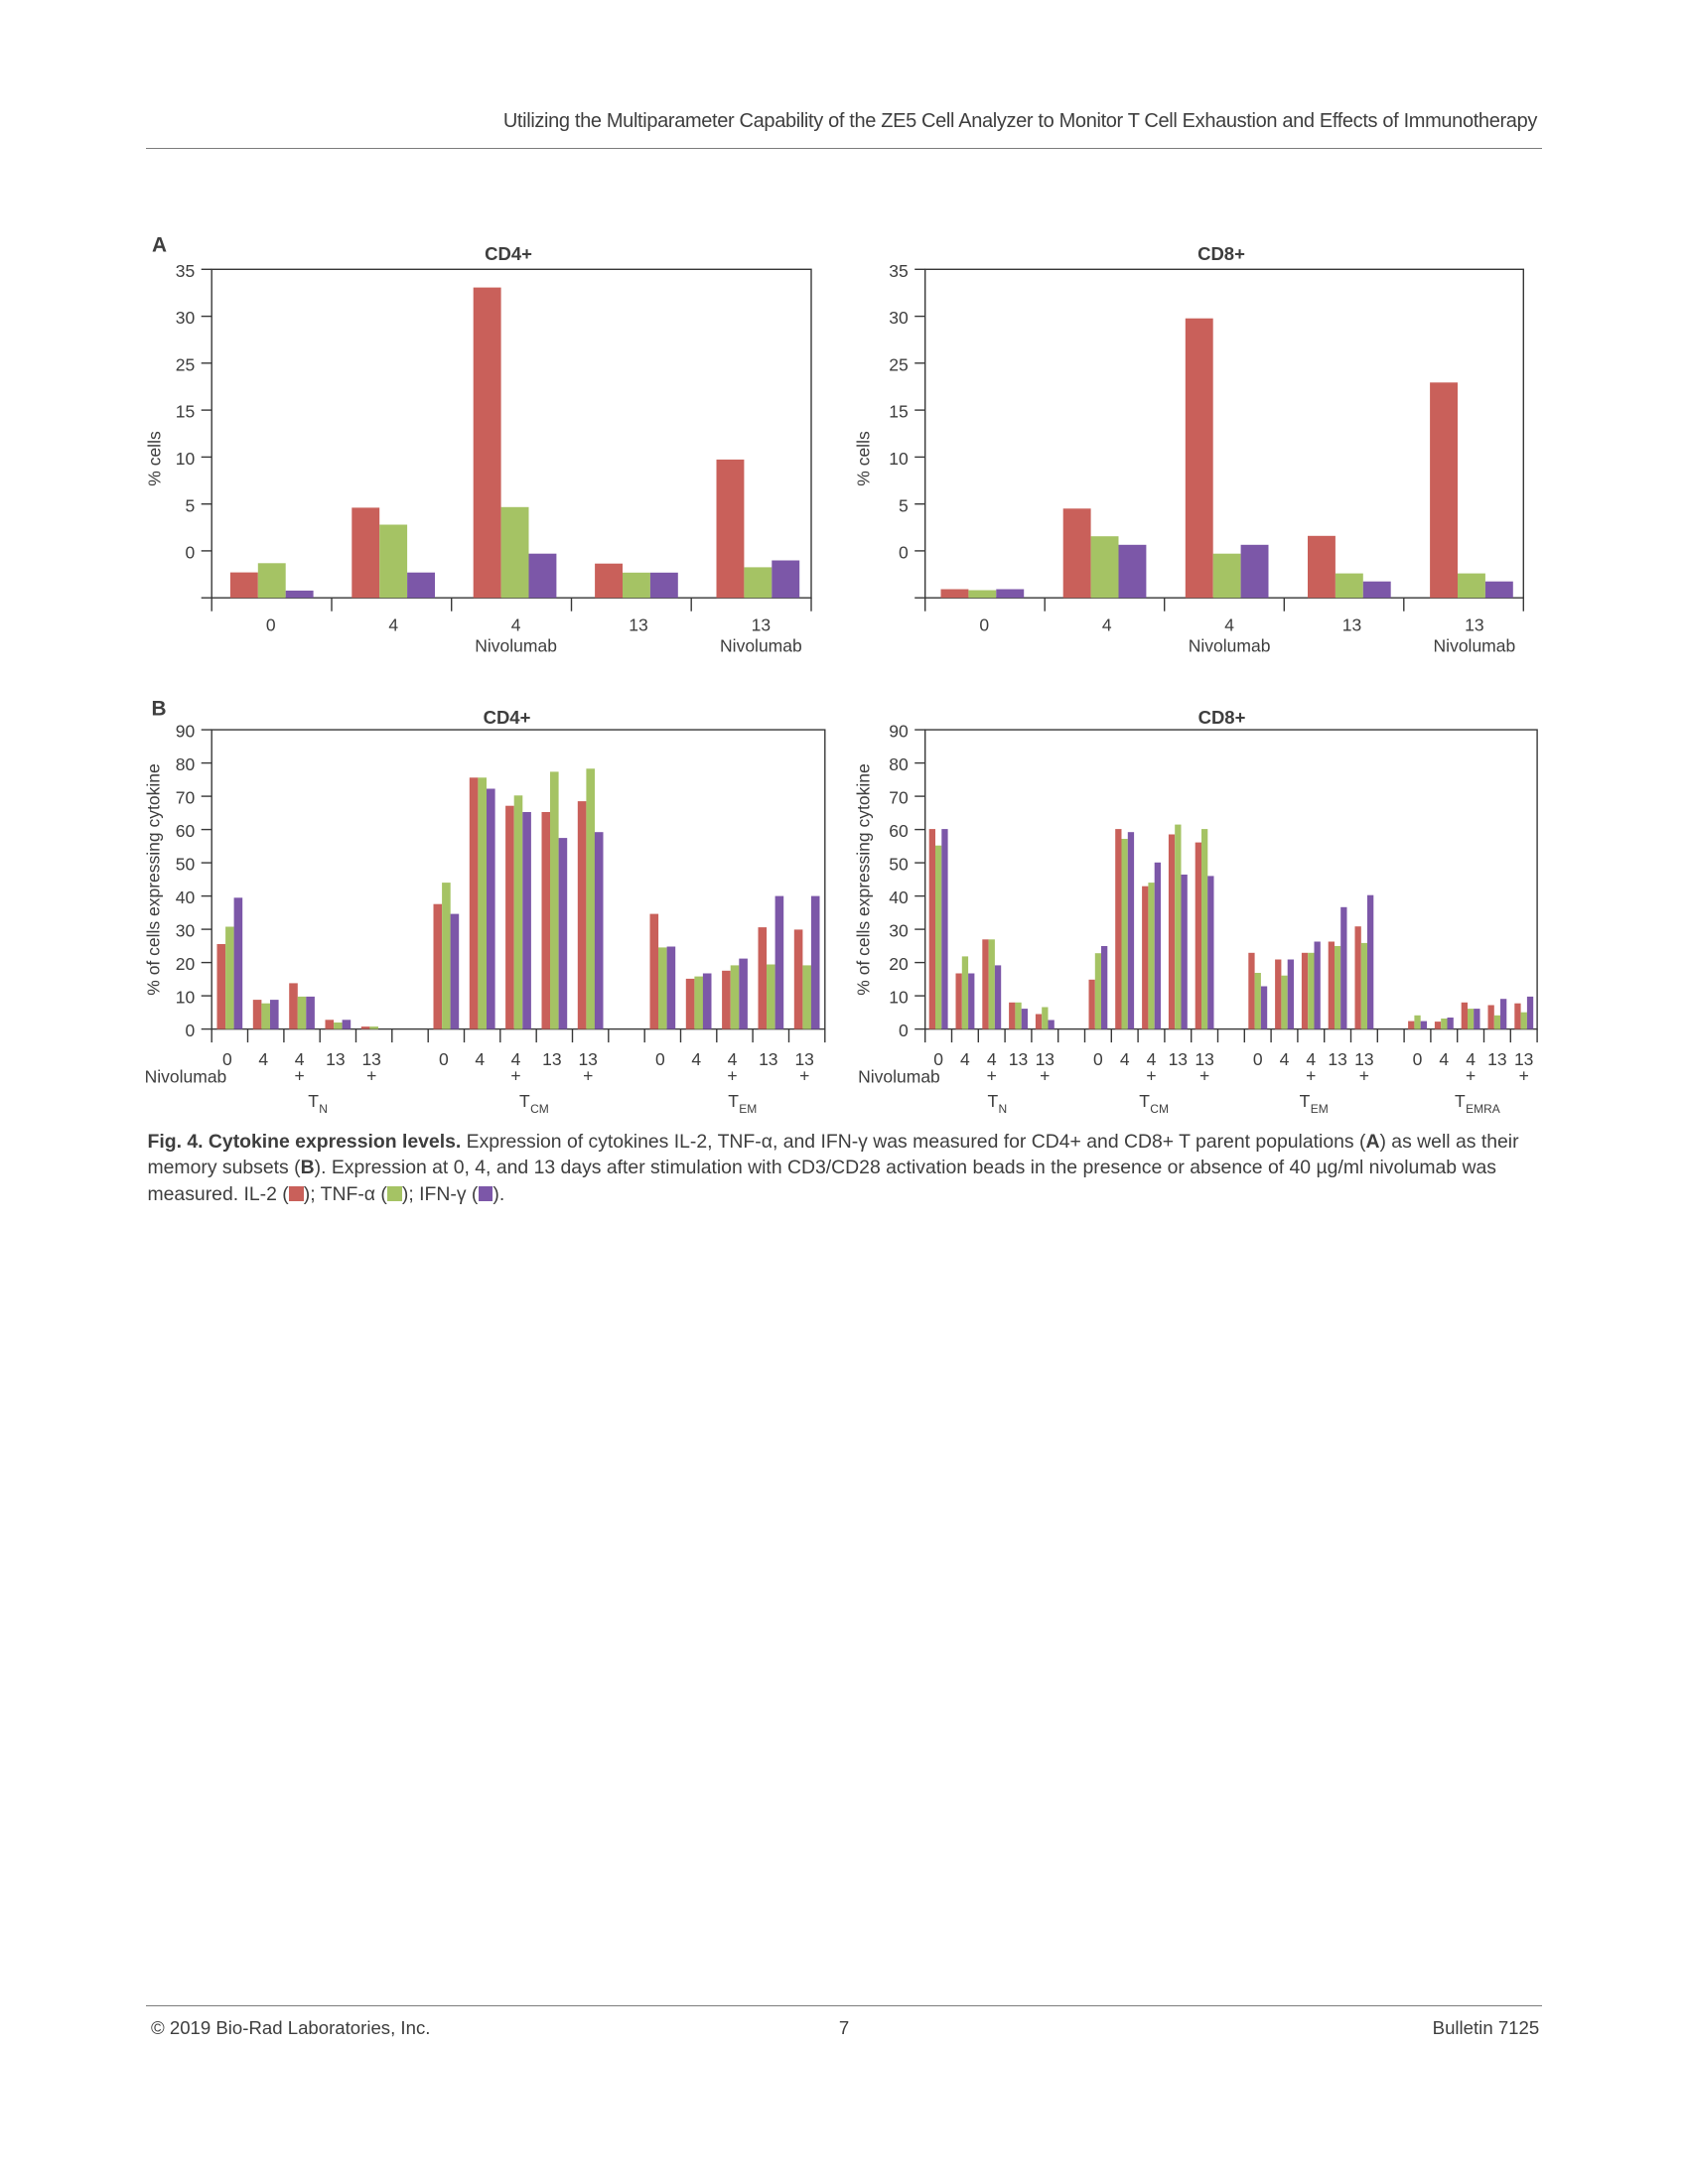  What do you see at coordinates (1222, 717) in the screenshot?
I see `svg-text: CD8+` at bounding box center [1222, 717].